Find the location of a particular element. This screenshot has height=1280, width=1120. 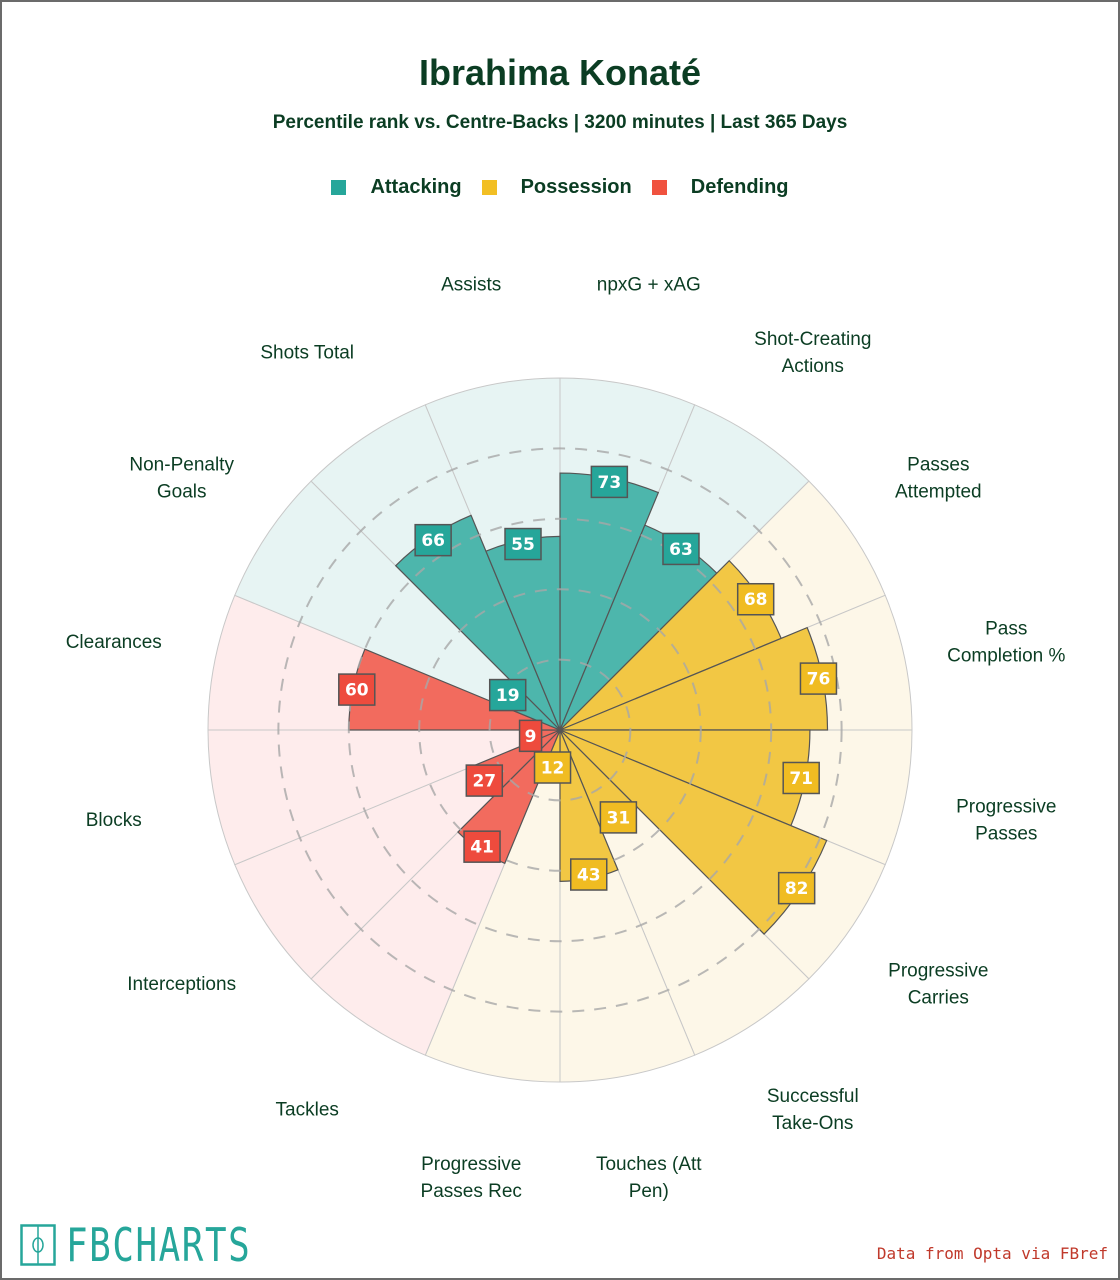

value-text: 55 is located at coordinates (523, 545).